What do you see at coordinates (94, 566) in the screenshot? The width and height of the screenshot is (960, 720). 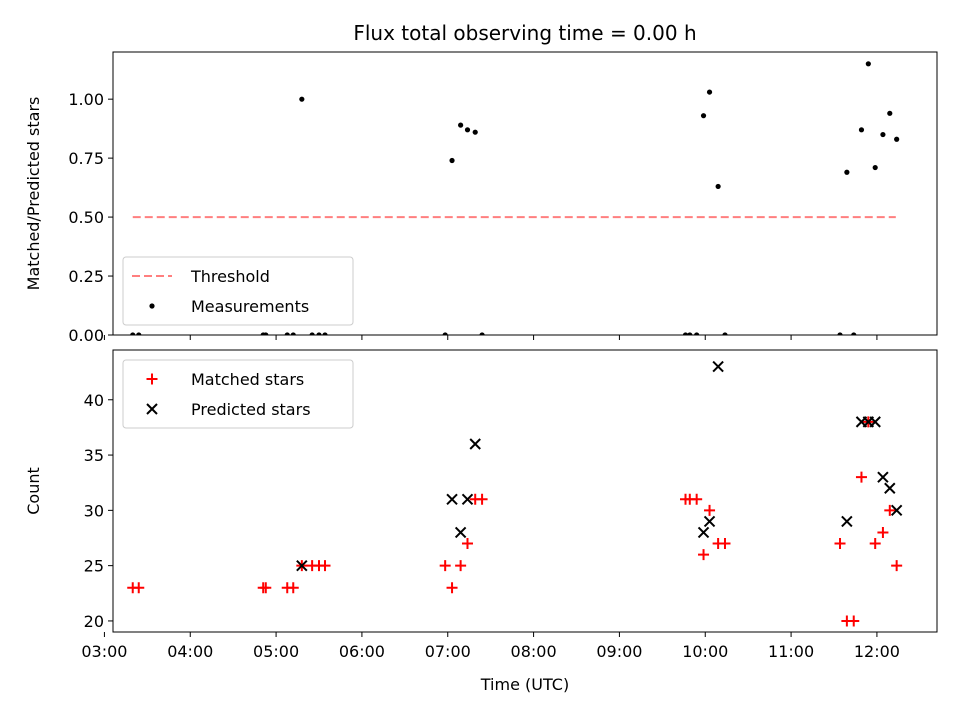 I see `y-tick-label: 25` at bounding box center [94, 566].